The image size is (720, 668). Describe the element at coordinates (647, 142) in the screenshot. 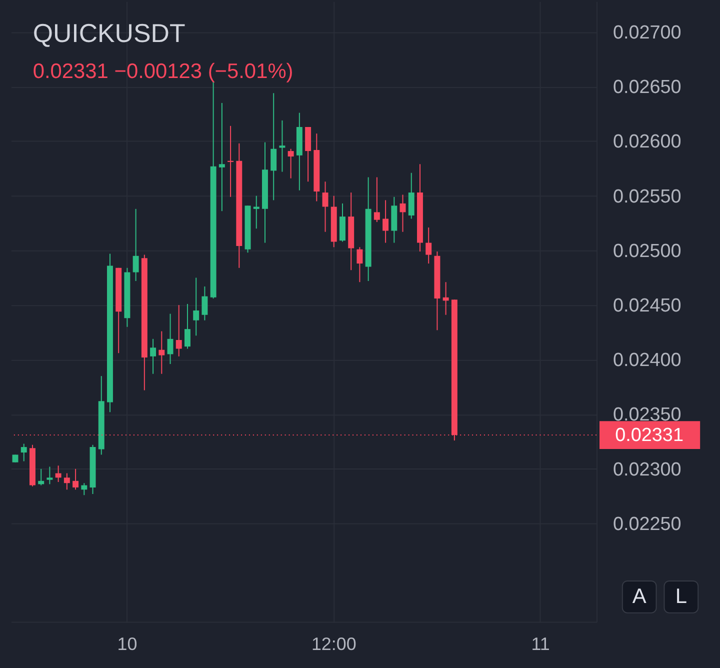

I see `y-tick-label: 0.02600` at that location.